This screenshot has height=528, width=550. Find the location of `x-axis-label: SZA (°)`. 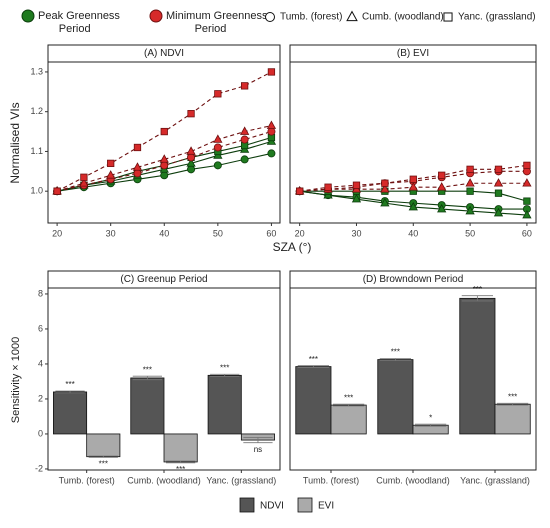

x-axis-label: SZA (°) is located at coordinates (292, 247).